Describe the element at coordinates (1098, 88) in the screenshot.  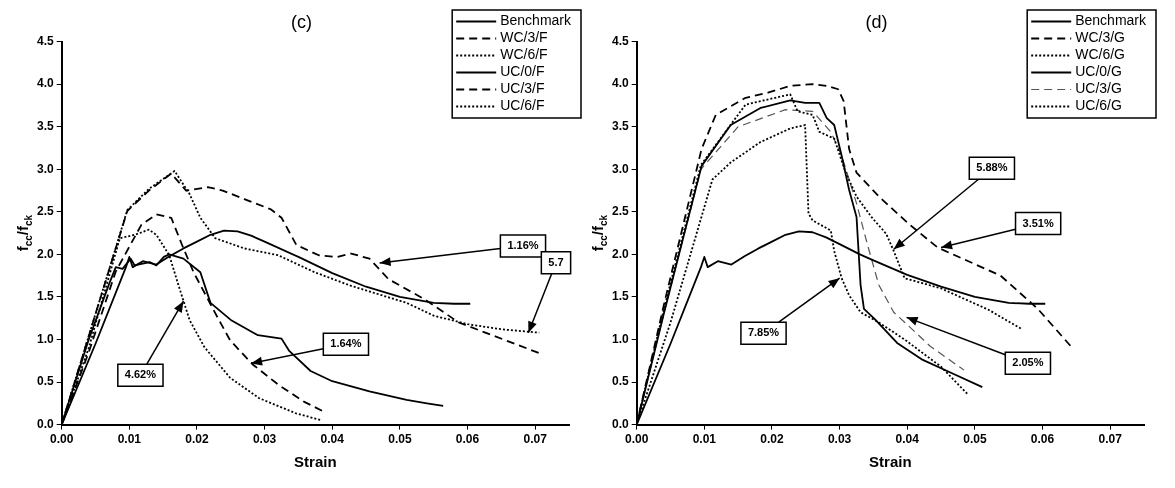
I see `legend-label: UC/3/G` at that location.